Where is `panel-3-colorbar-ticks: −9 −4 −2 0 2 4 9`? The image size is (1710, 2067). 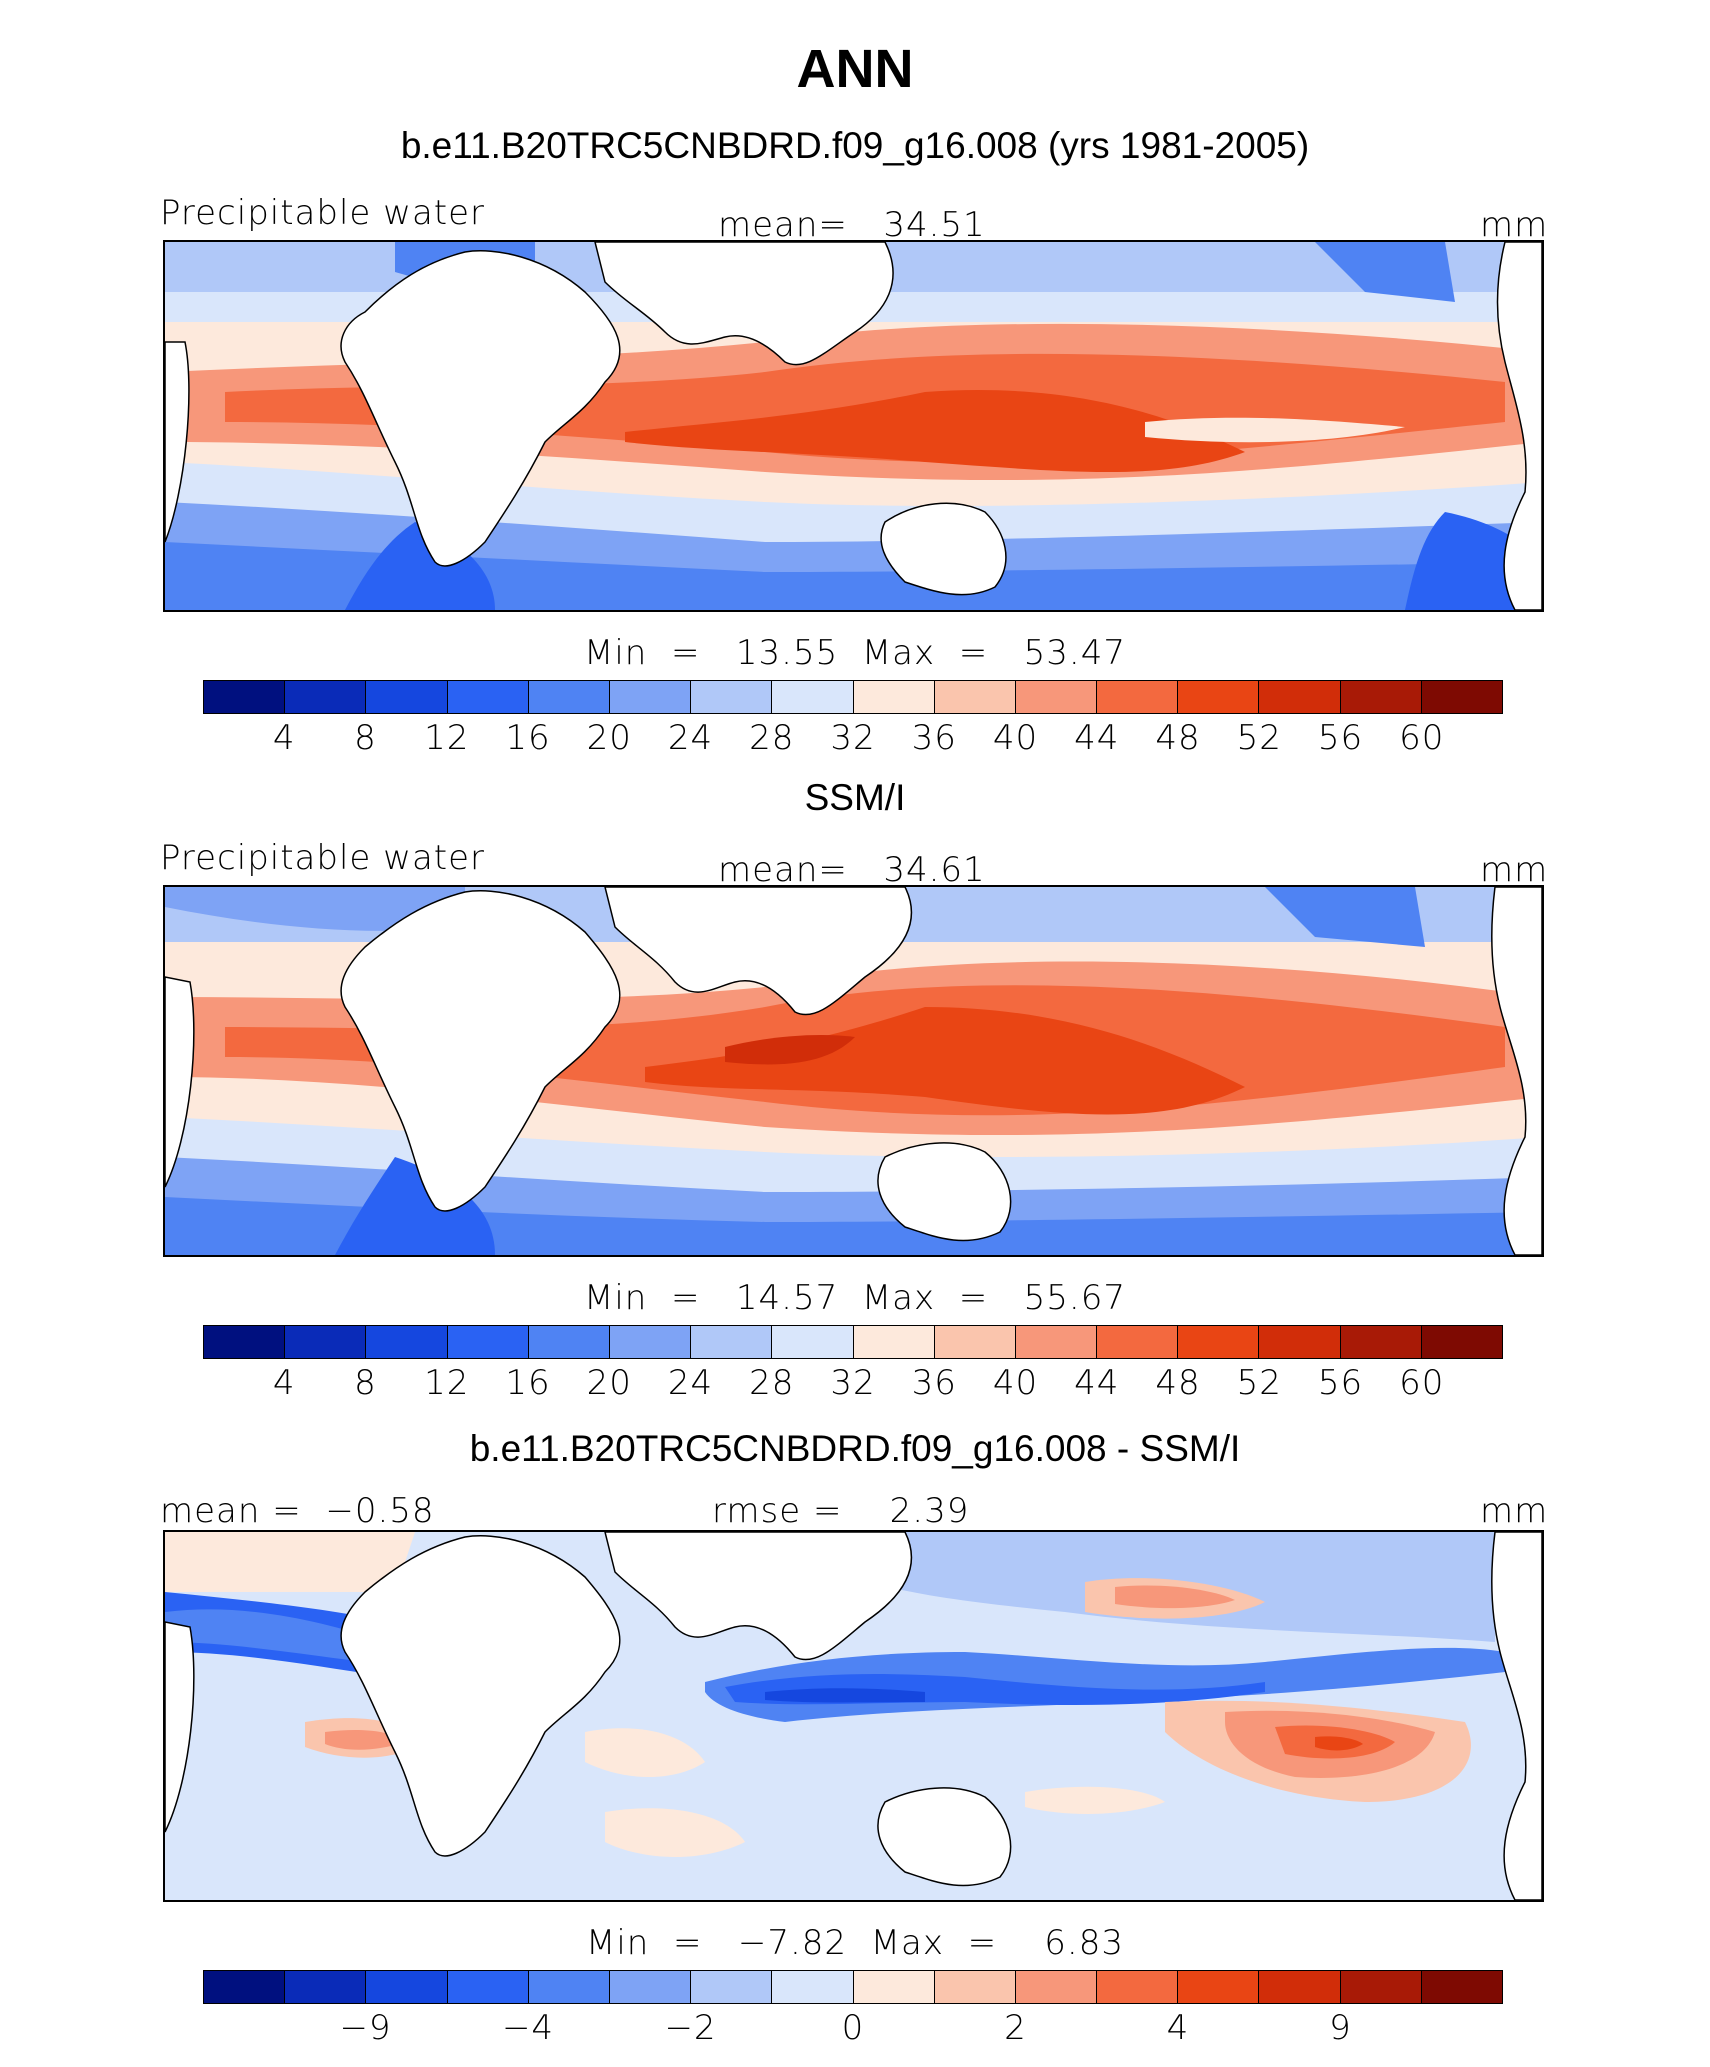
panel-3-colorbar-ticks: −9 −4 −2 0 2 4 9 is located at coordinates (853, 2030).